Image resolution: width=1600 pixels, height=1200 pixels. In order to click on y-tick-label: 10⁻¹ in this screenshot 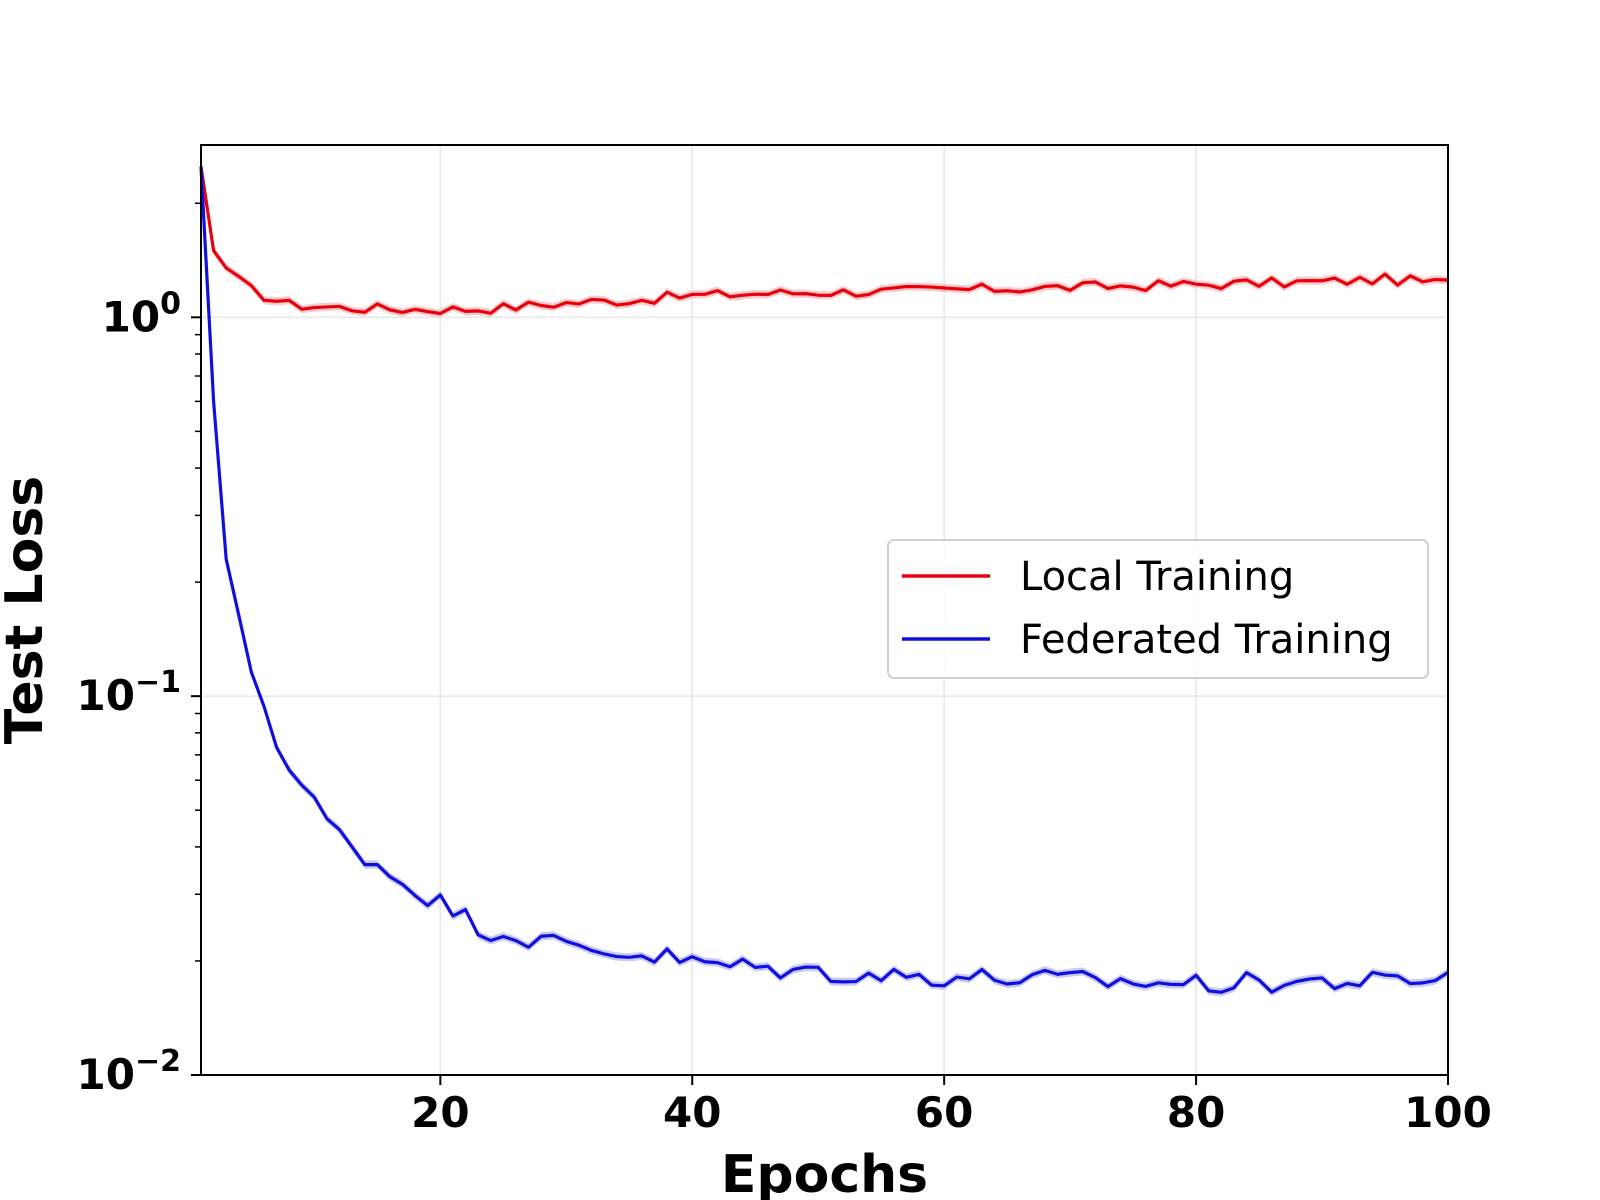, I will do `click(129, 692)`.